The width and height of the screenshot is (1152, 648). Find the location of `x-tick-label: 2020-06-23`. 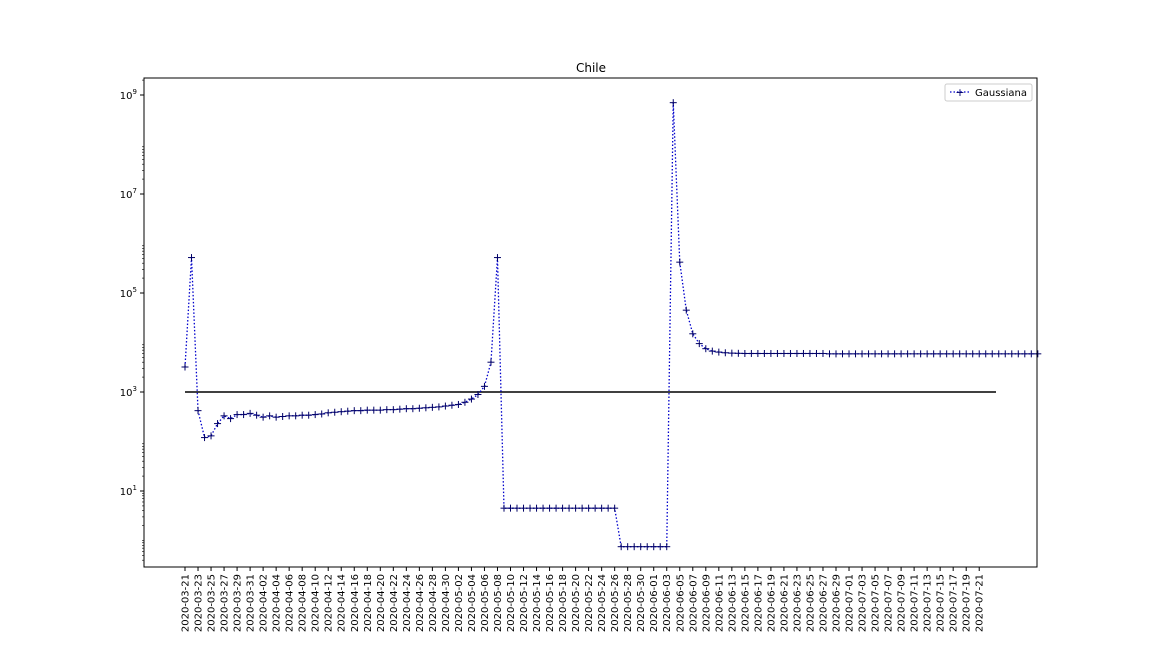

x-tick-label: 2020-06-23 is located at coordinates (797, 603).